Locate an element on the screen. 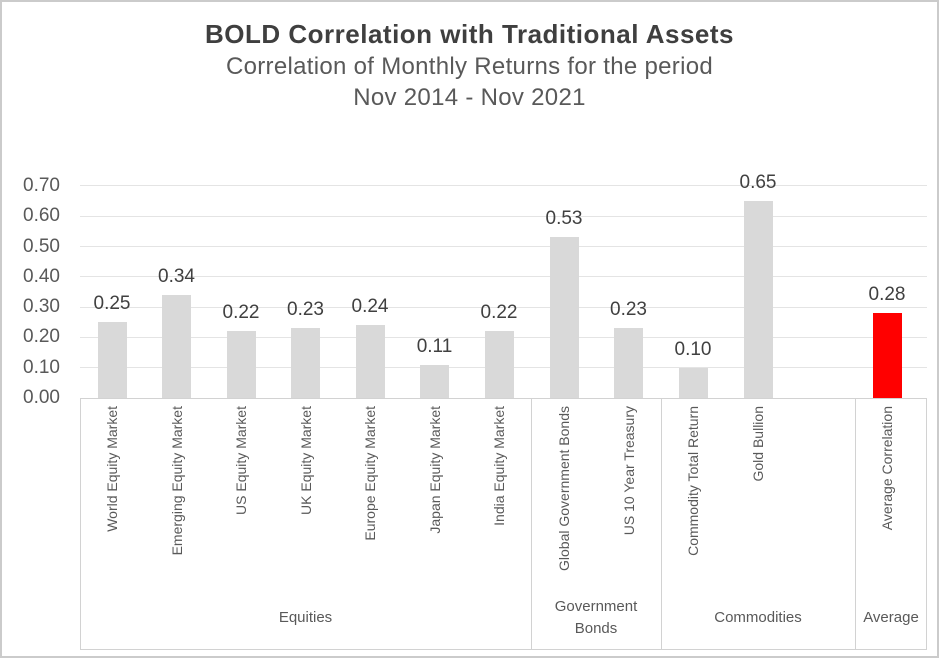 The image size is (939, 658). group-label-commodities: Commodities is located at coordinates (758, 617).